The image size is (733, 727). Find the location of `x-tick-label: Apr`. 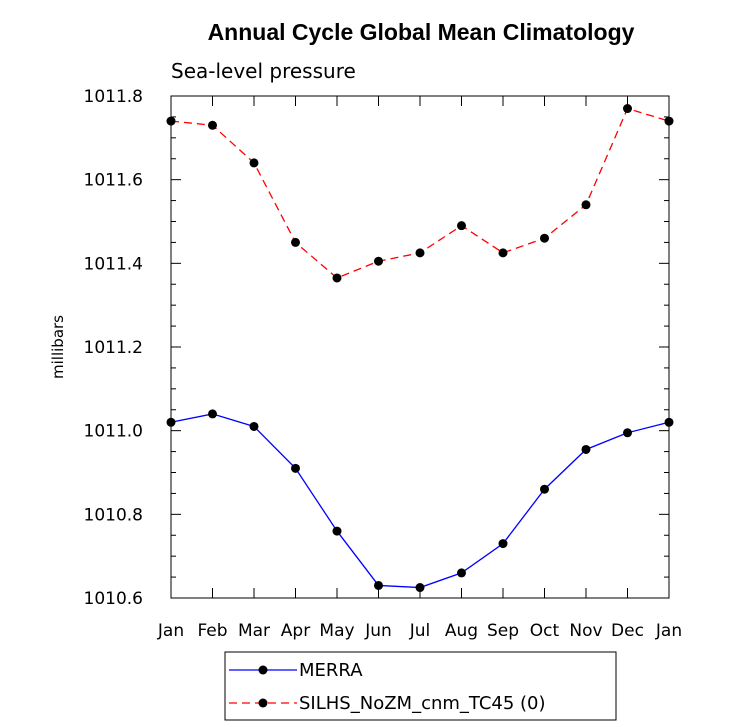

x-tick-label: Apr is located at coordinates (295, 631).